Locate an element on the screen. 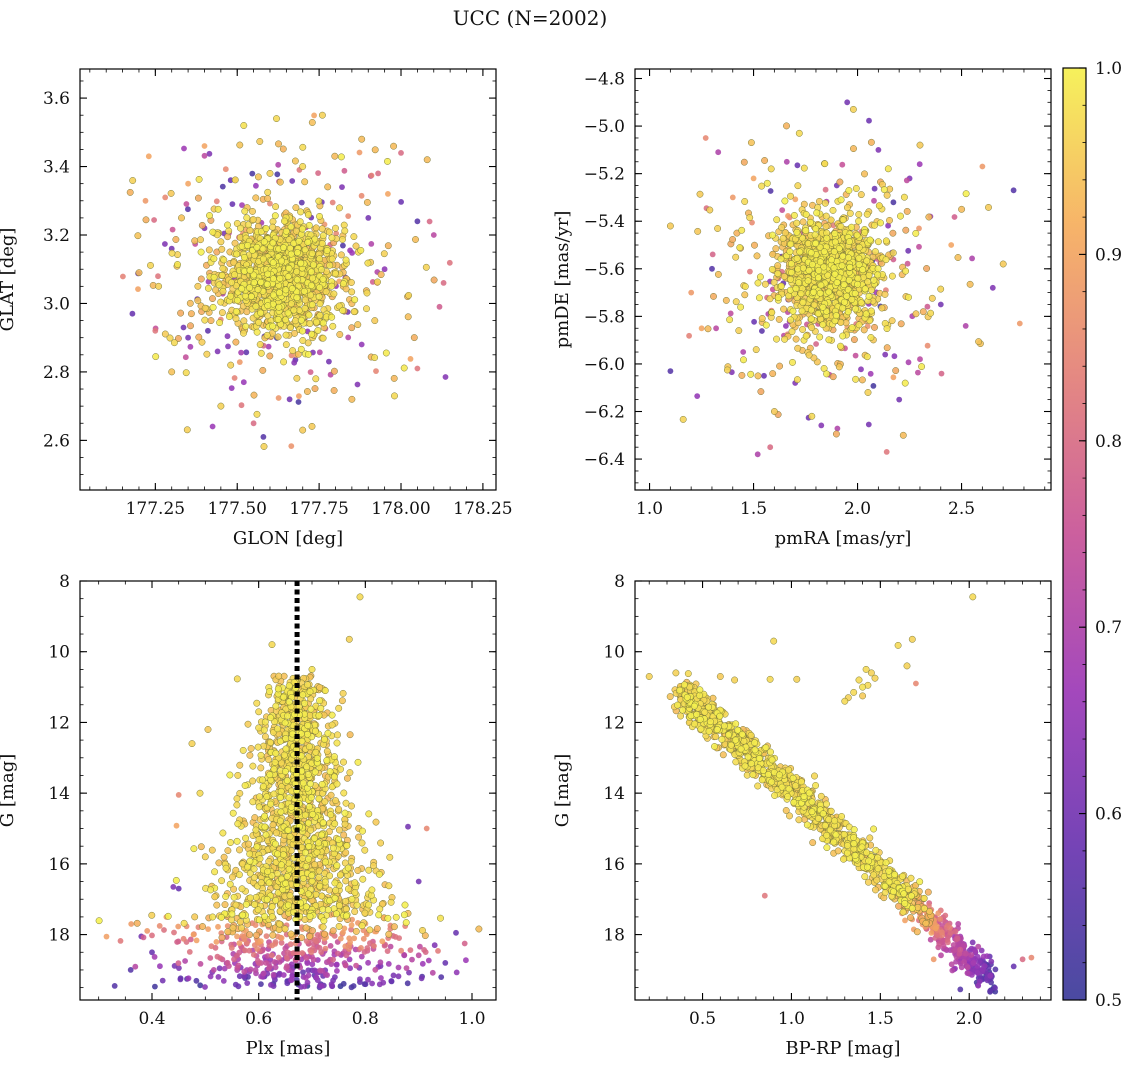  figure-title: UCC (N=2002) is located at coordinates (530, 18).